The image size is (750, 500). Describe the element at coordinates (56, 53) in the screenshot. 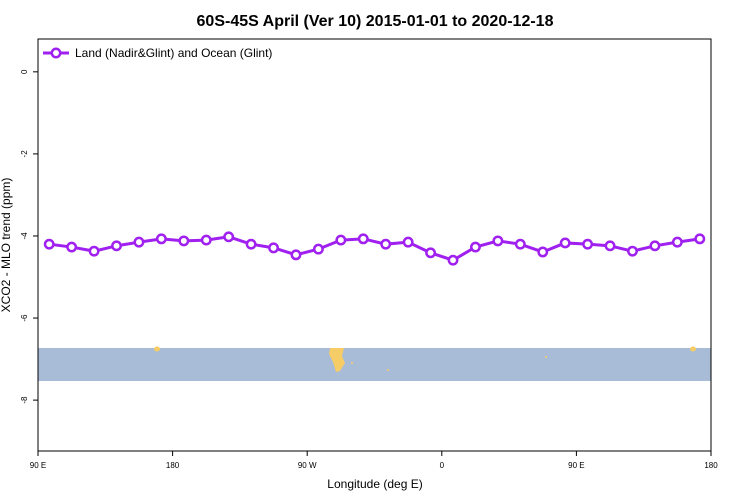

I see `legend-marker` at that location.